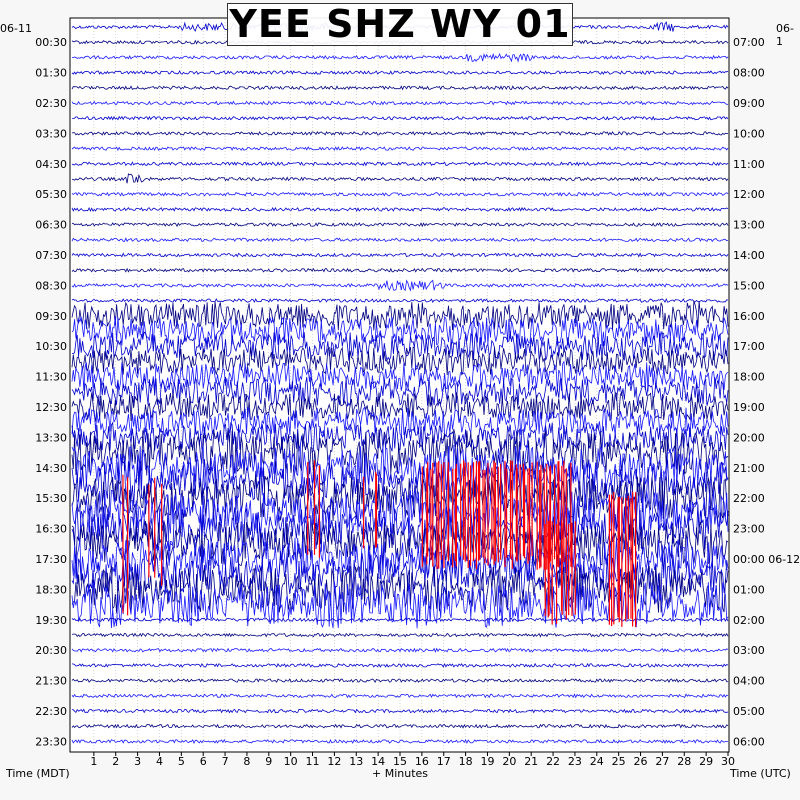 This screenshot has width=800, height=800. Describe the element at coordinates (203, 761) in the screenshot. I see `x-tick-label: 6` at that location.